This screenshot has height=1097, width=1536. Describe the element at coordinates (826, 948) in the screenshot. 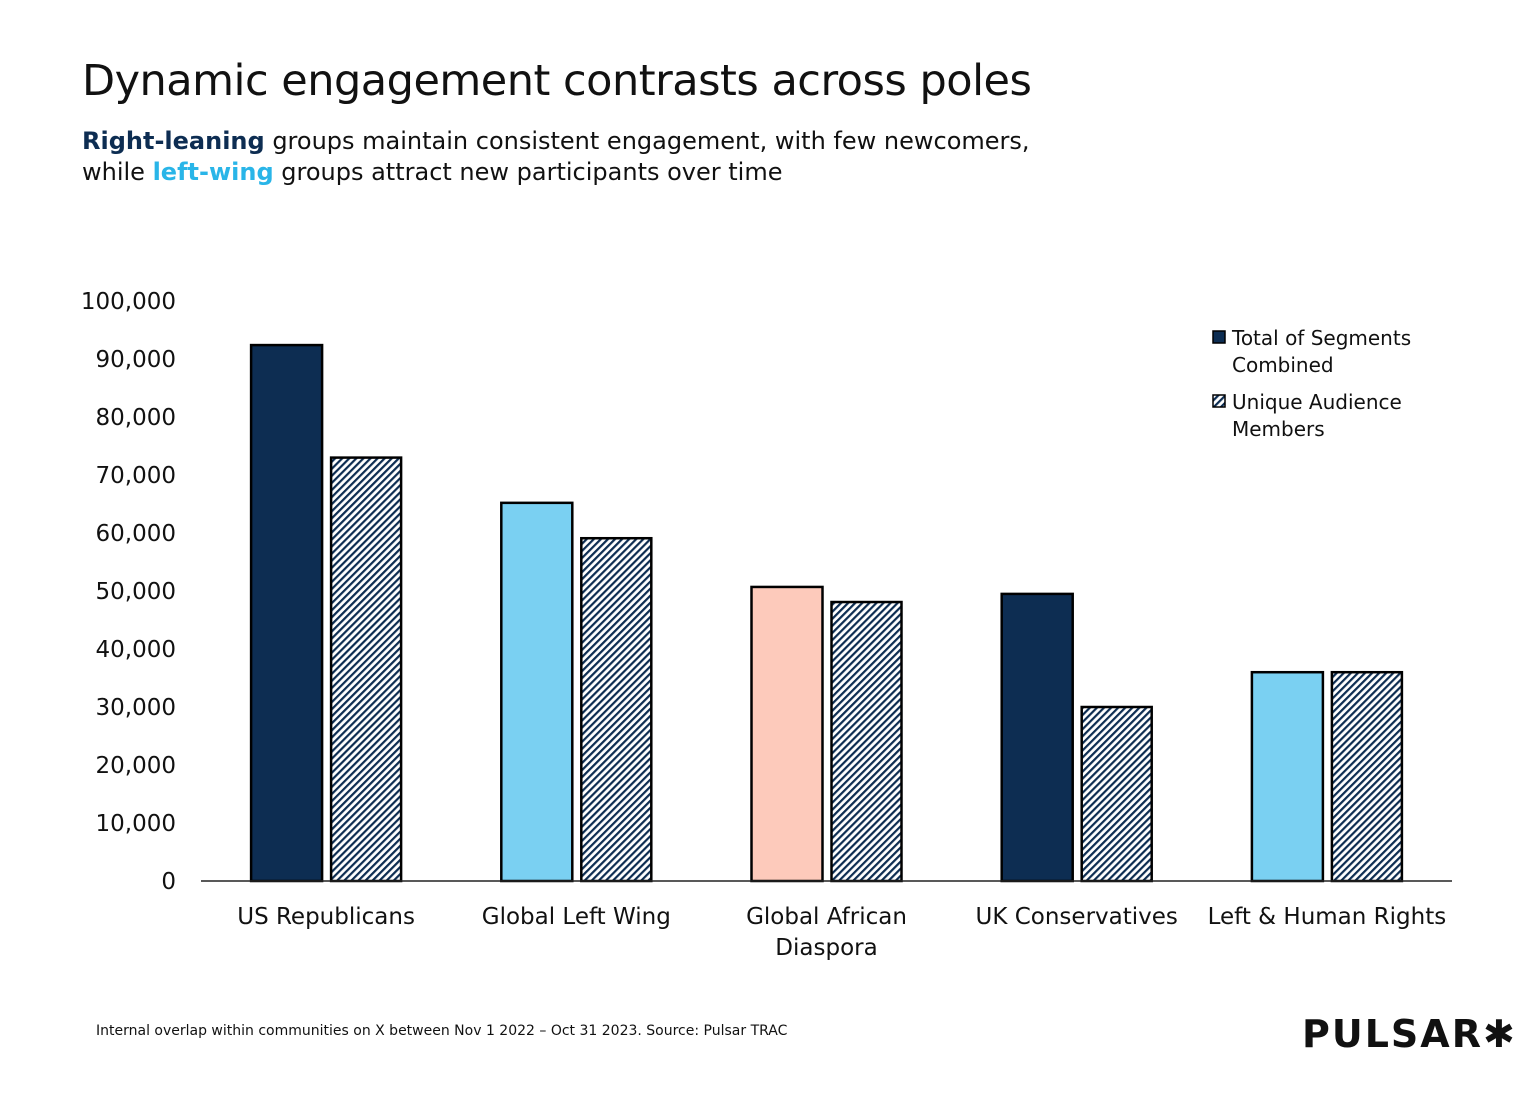

I see `x-category-label: Diaspora` at that location.